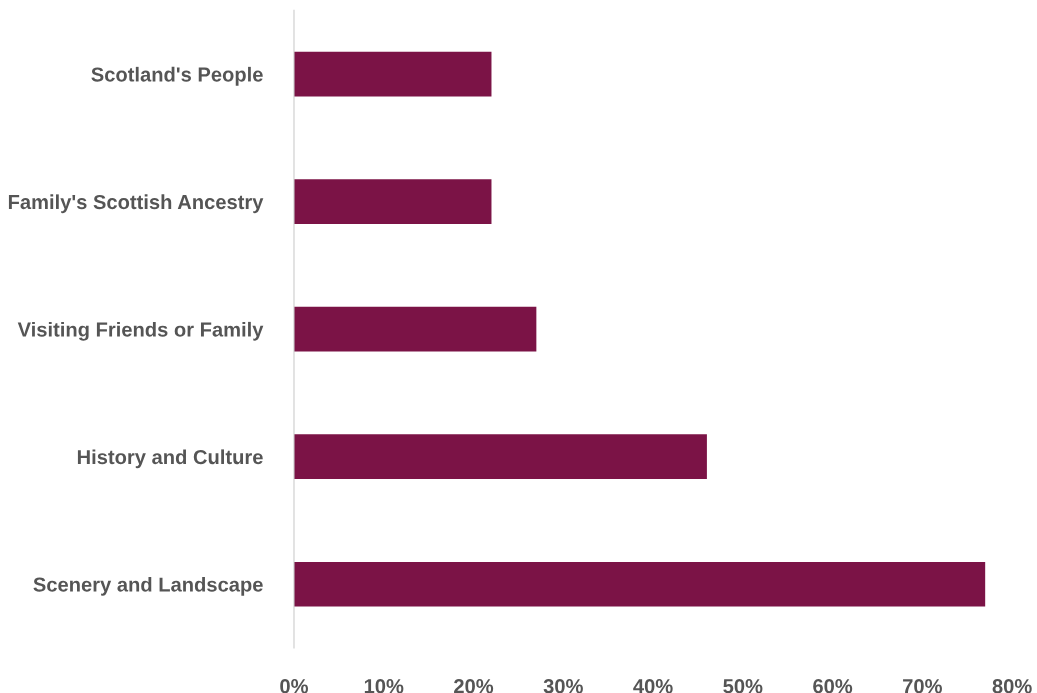 The image size is (1037, 693). Describe the element at coordinates (384, 686) in the screenshot. I see `x-tick-label: 10%` at that location.